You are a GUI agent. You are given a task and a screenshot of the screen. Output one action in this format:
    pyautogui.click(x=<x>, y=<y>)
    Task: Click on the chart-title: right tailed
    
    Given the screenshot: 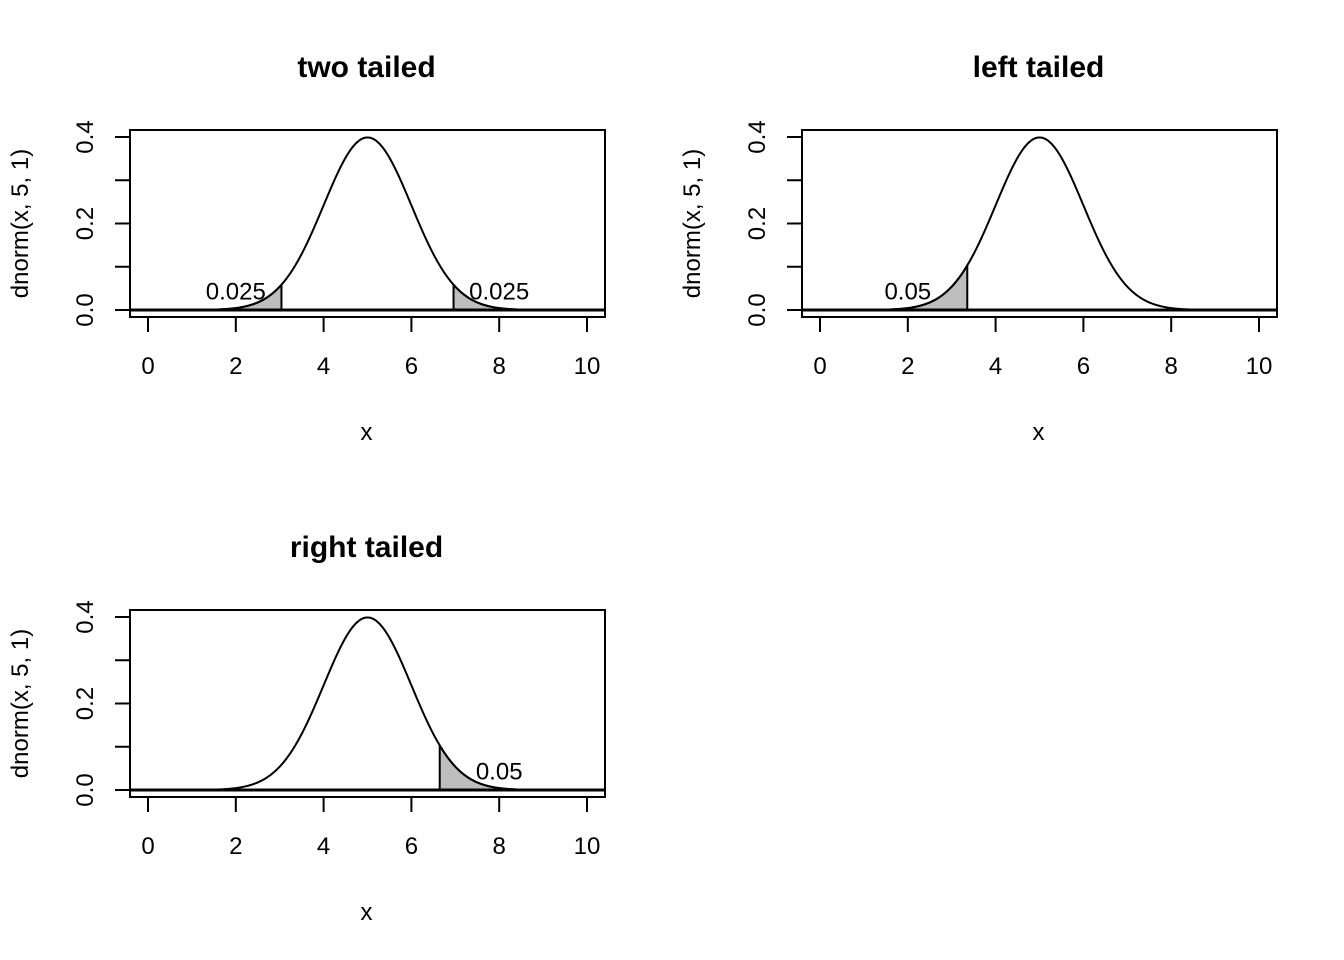 What is the action you would take?
    pyautogui.click(x=366, y=547)
    